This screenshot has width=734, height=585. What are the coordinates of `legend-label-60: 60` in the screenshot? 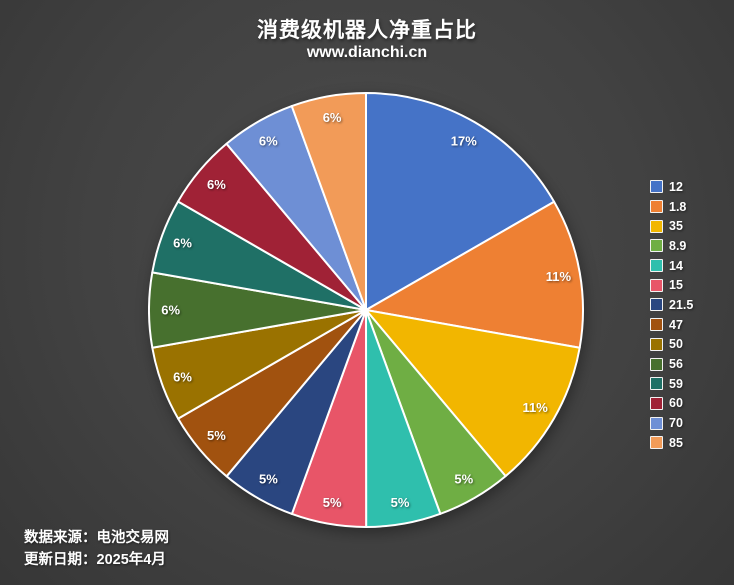 It's located at (676, 403).